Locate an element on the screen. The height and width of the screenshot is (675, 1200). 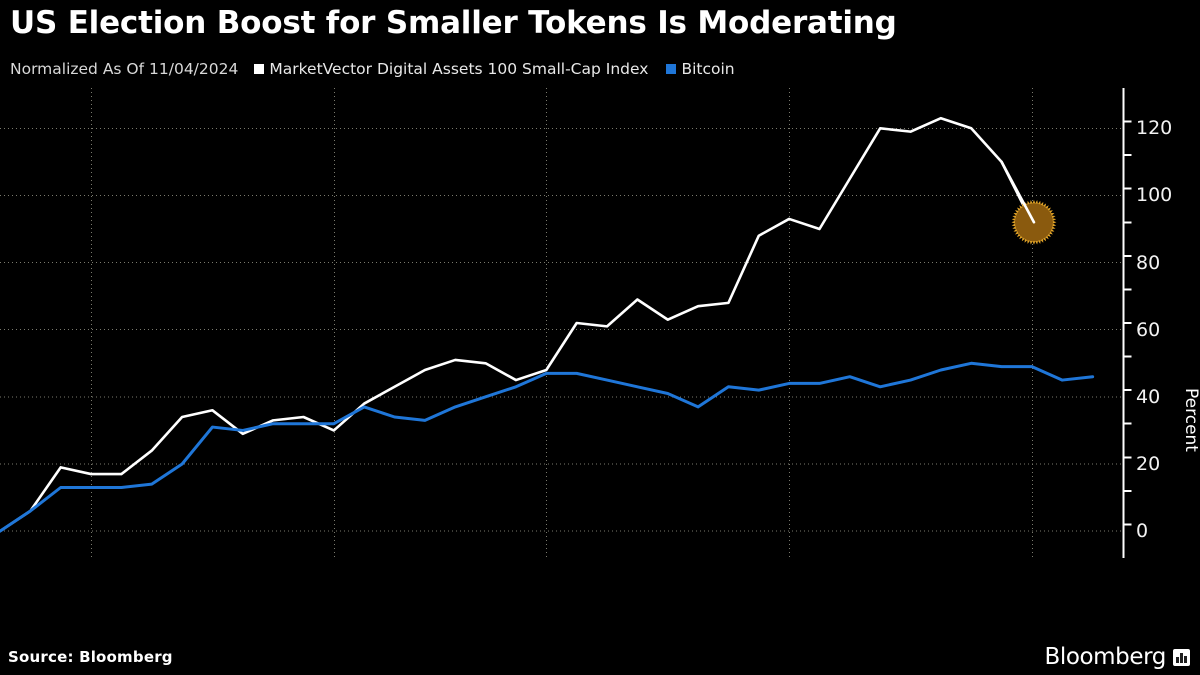
bloomberg-brand: Bloomberg is located at coordinates (1117, 657).